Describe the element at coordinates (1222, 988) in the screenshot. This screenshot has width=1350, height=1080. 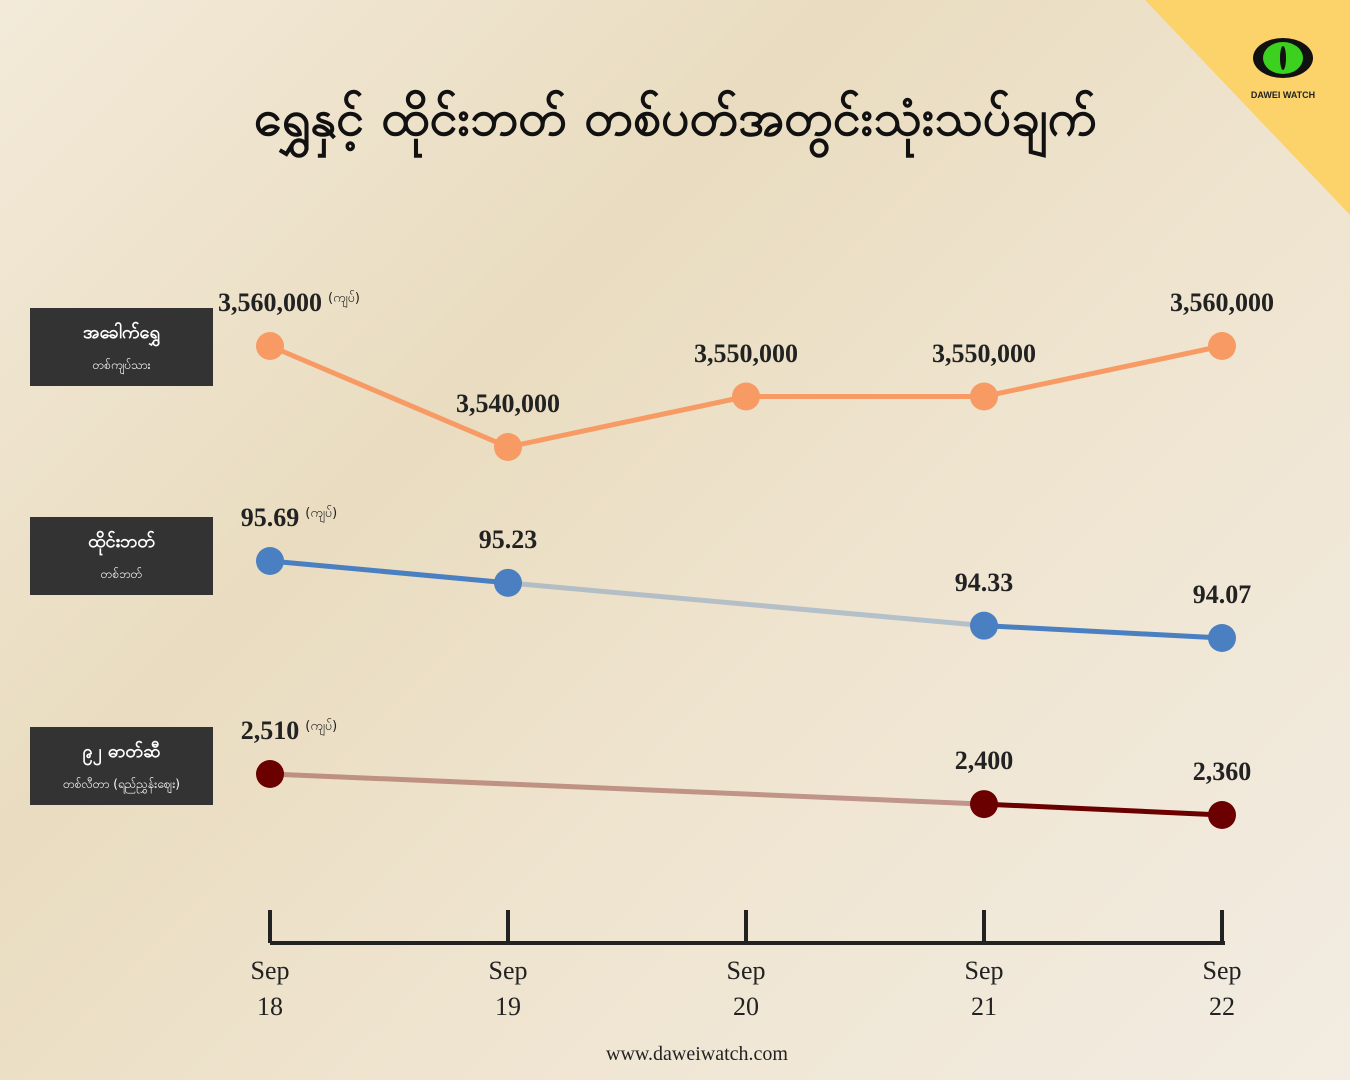
I see `x-tick-label: Sep 22` at that location.